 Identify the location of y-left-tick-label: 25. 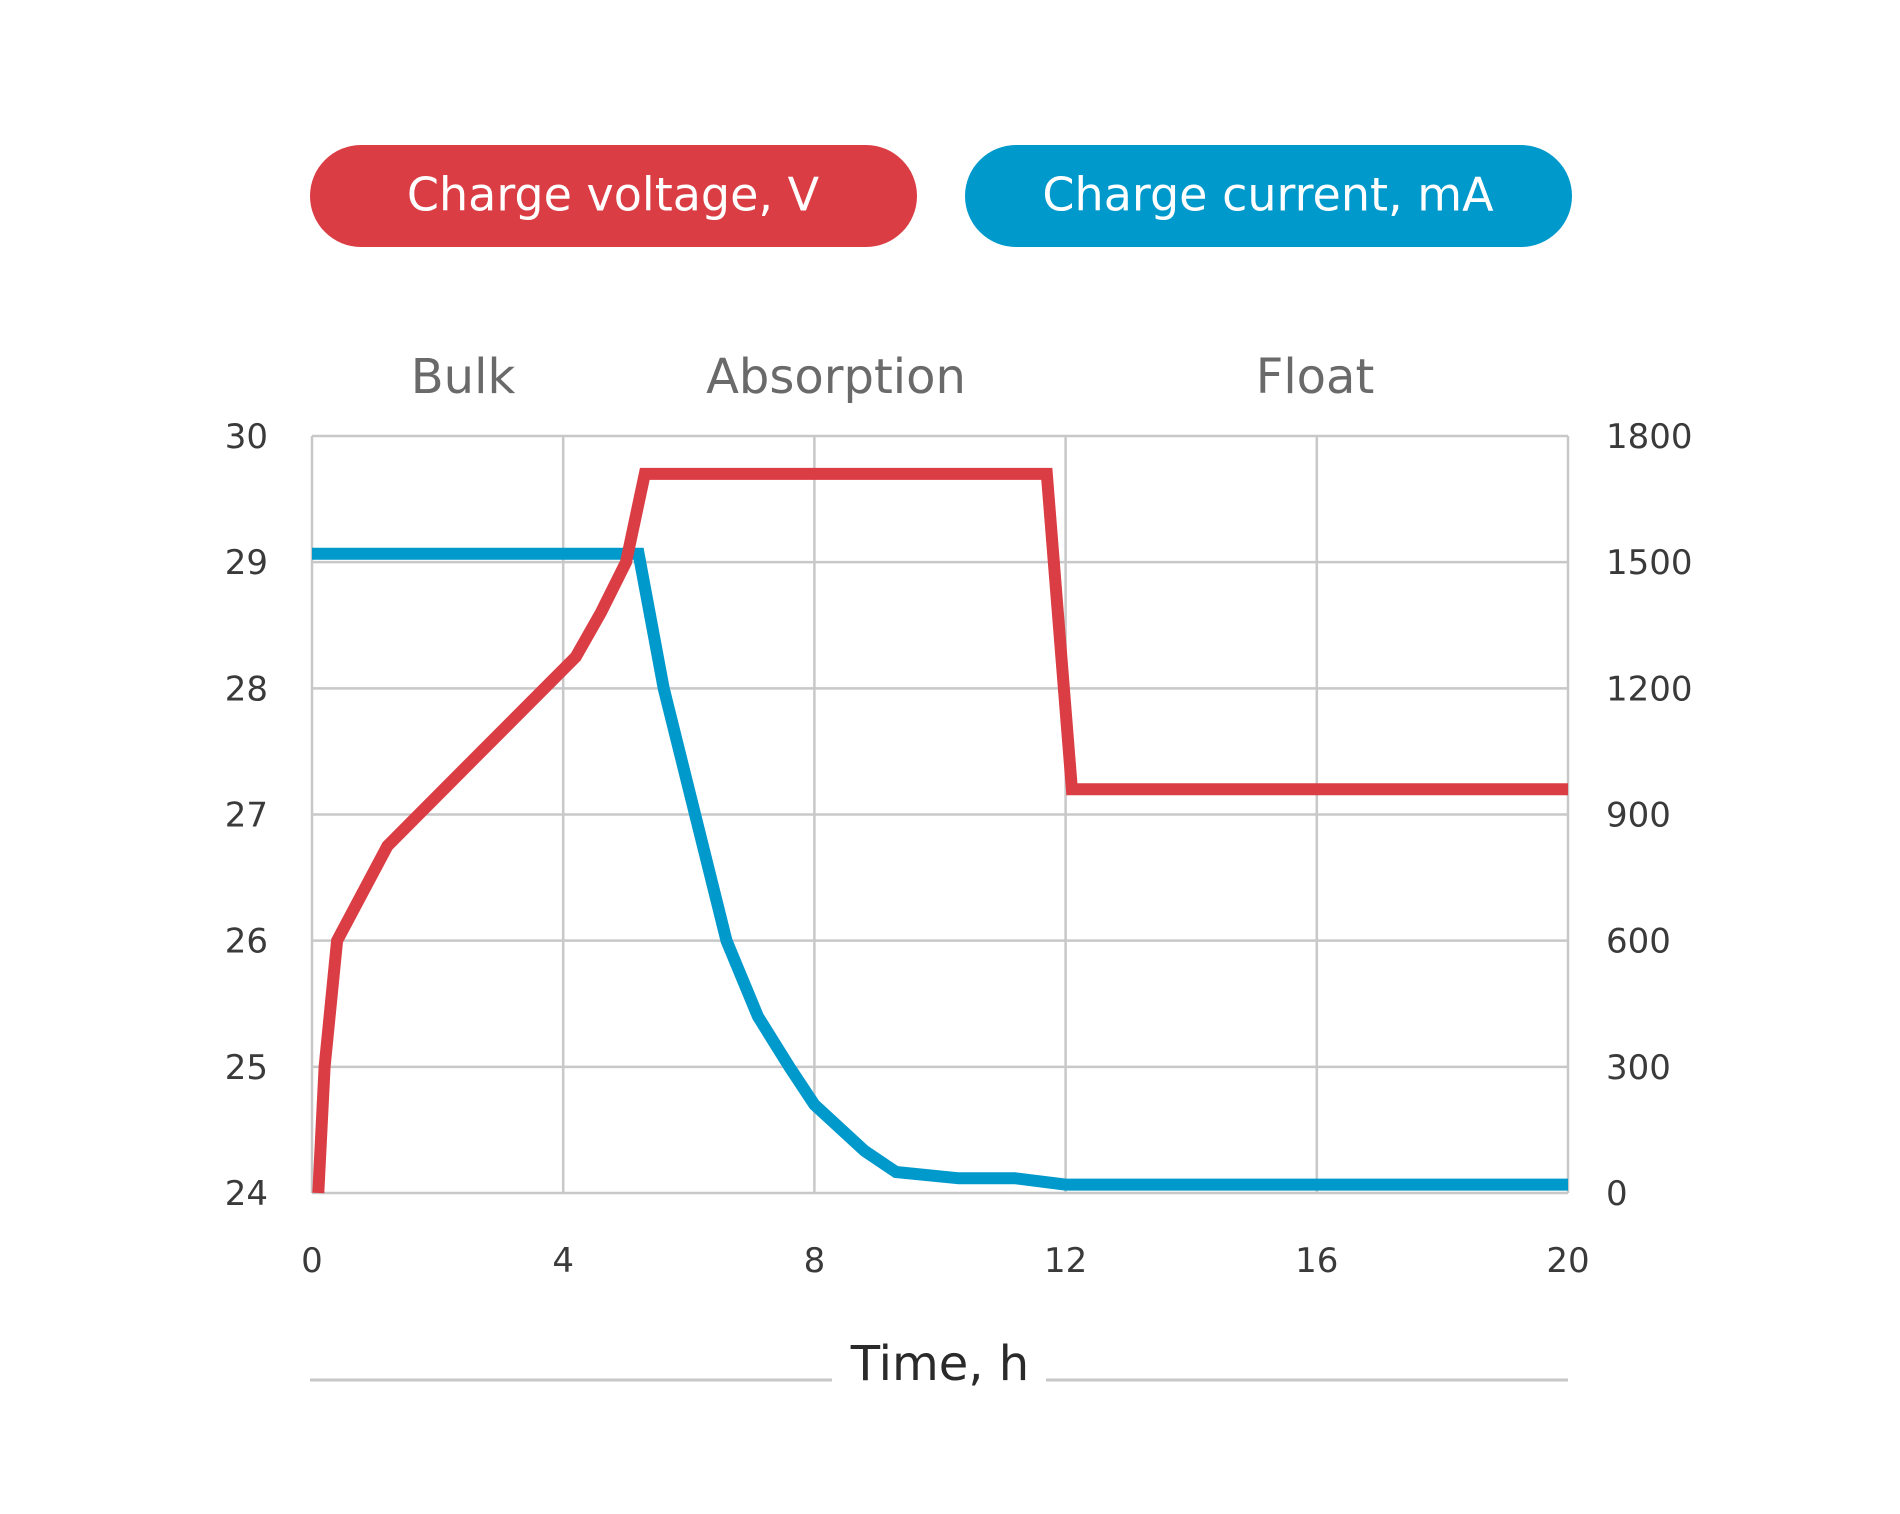
(246, 1068).